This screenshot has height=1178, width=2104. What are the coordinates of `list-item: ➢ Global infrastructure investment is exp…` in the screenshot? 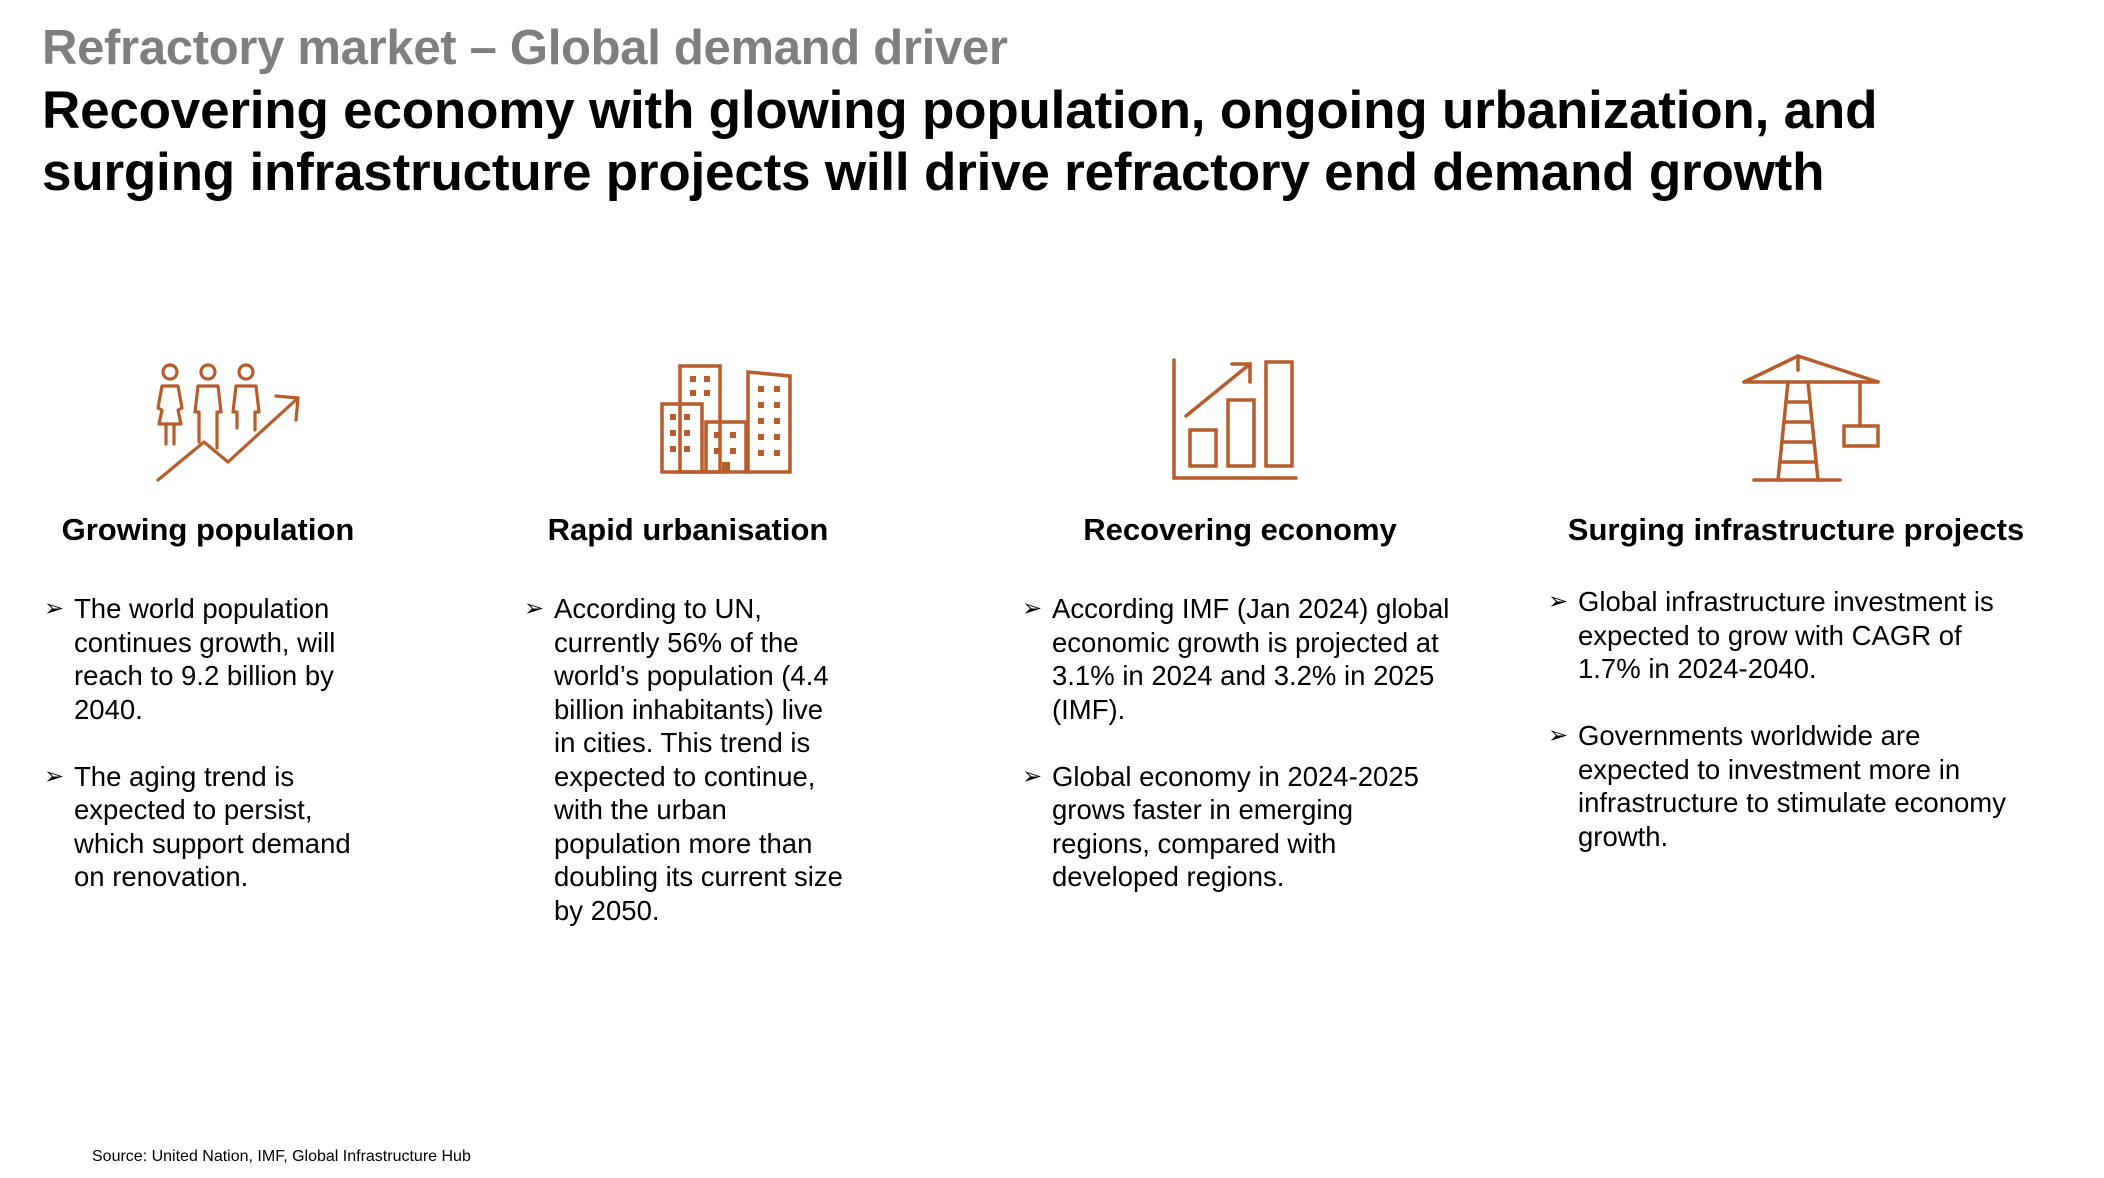 It's located at (1771, 635).